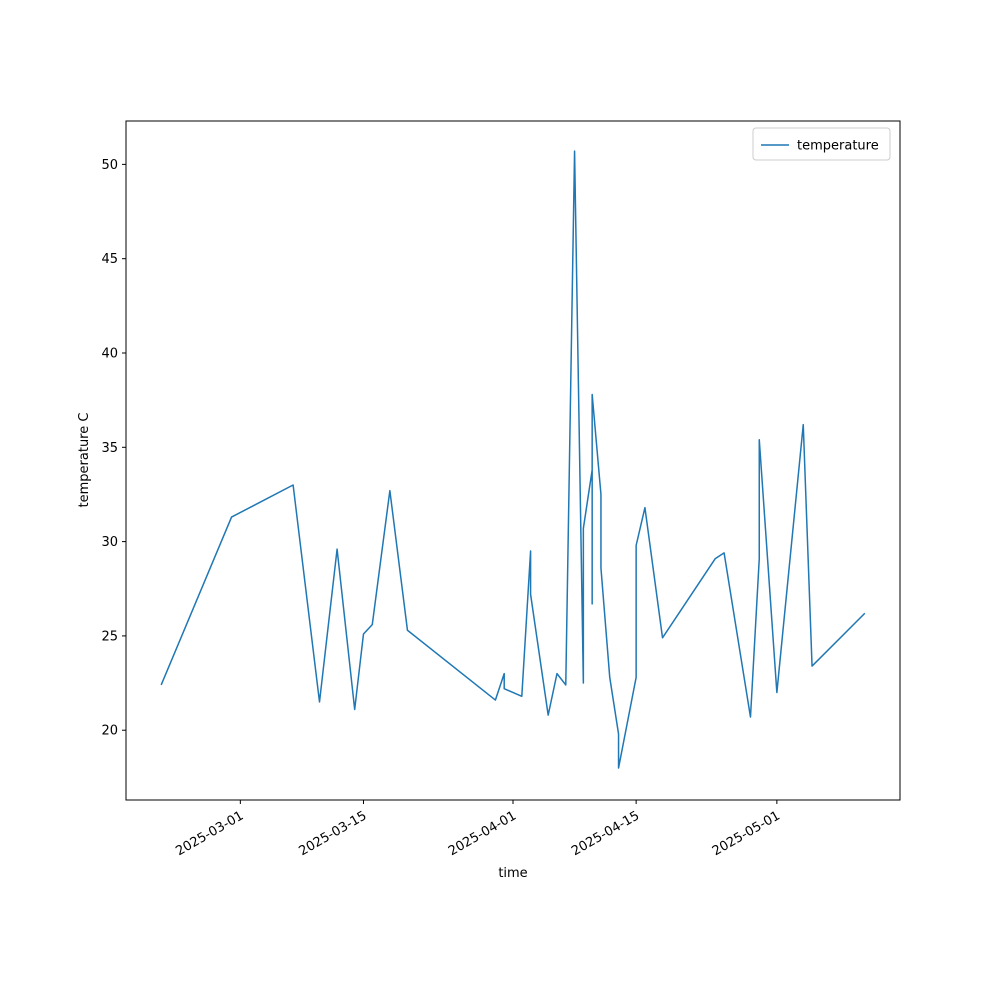  Describe the element at coordinates (84, 460) in the screenshot. I see `y-axis-label: temperature C` at that location.